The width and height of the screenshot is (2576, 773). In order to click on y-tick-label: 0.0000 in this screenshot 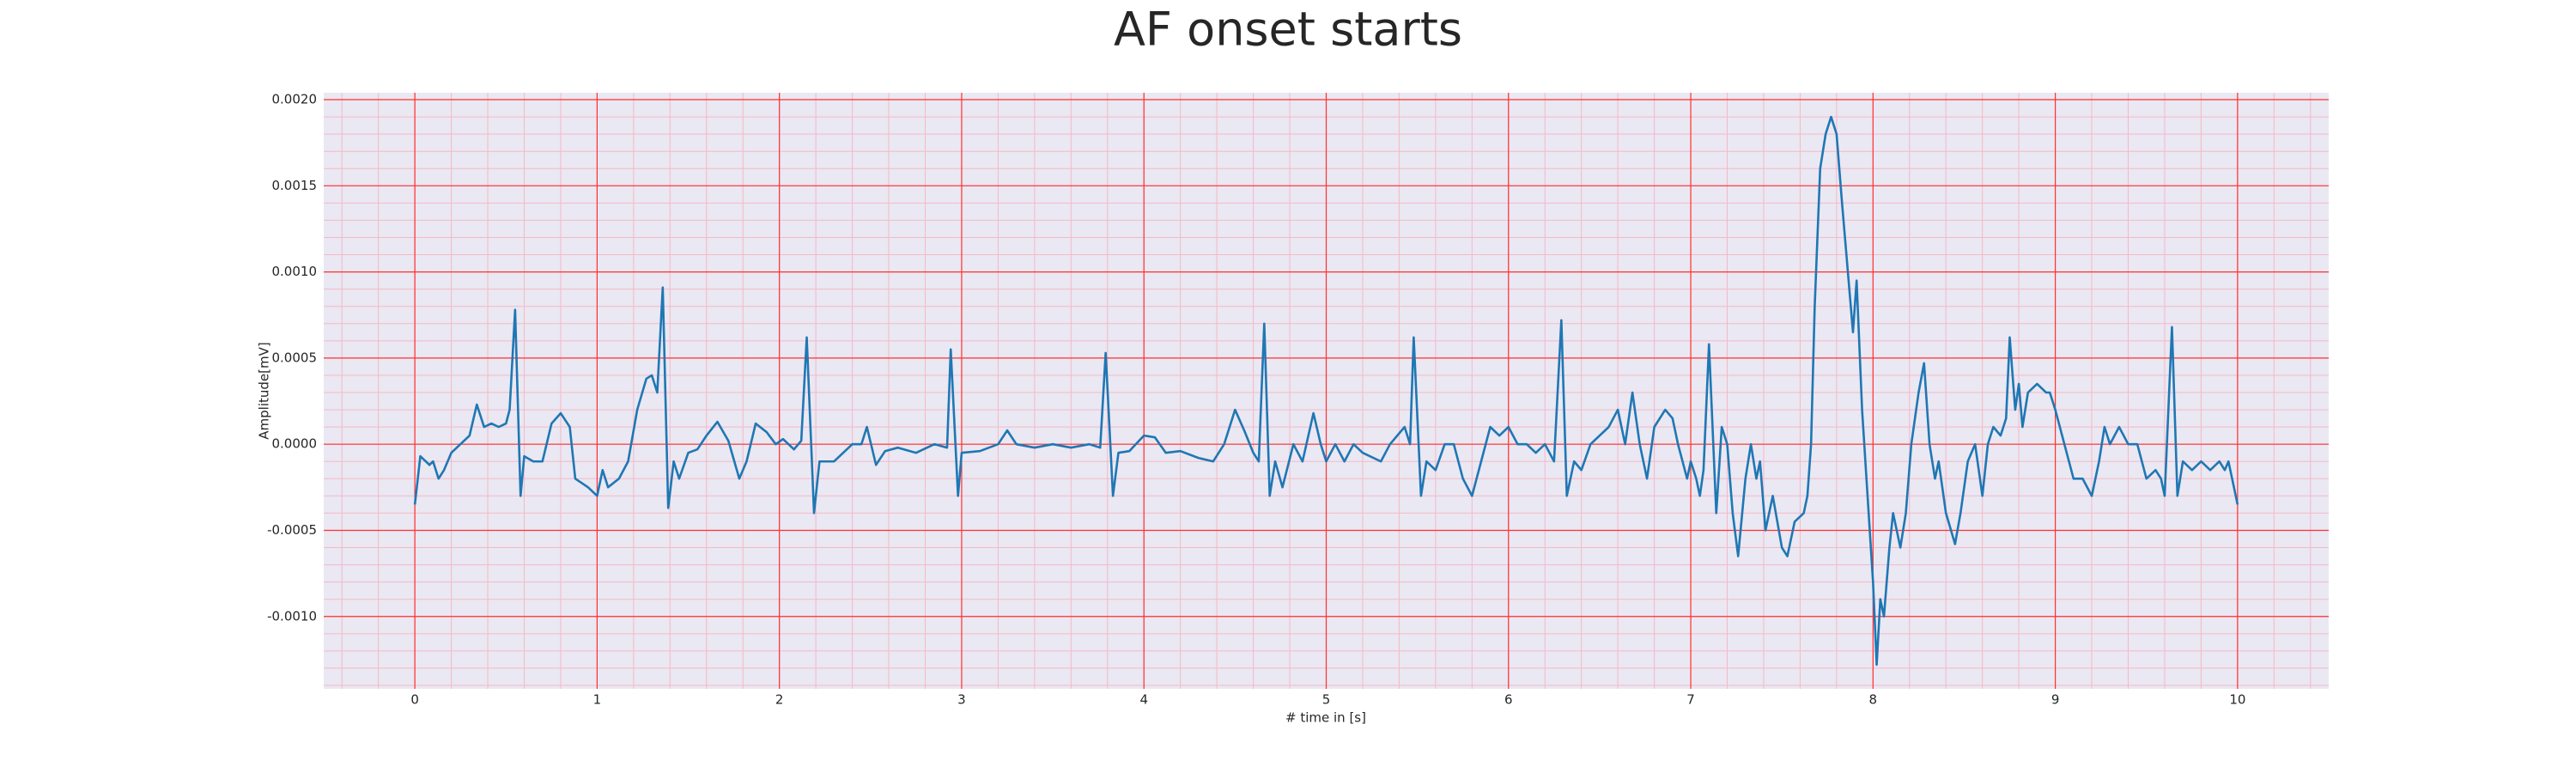, I will do `click(295, 444)`.